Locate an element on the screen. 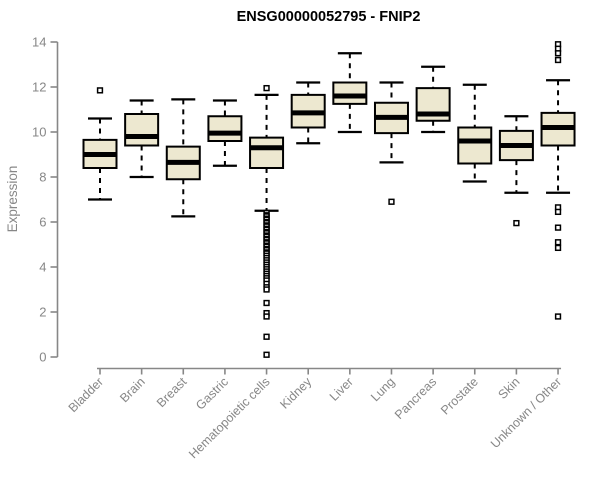 Image resolution: width=600 pixels, height=500 pixels. box-brain is located at coordinates (142, 139).